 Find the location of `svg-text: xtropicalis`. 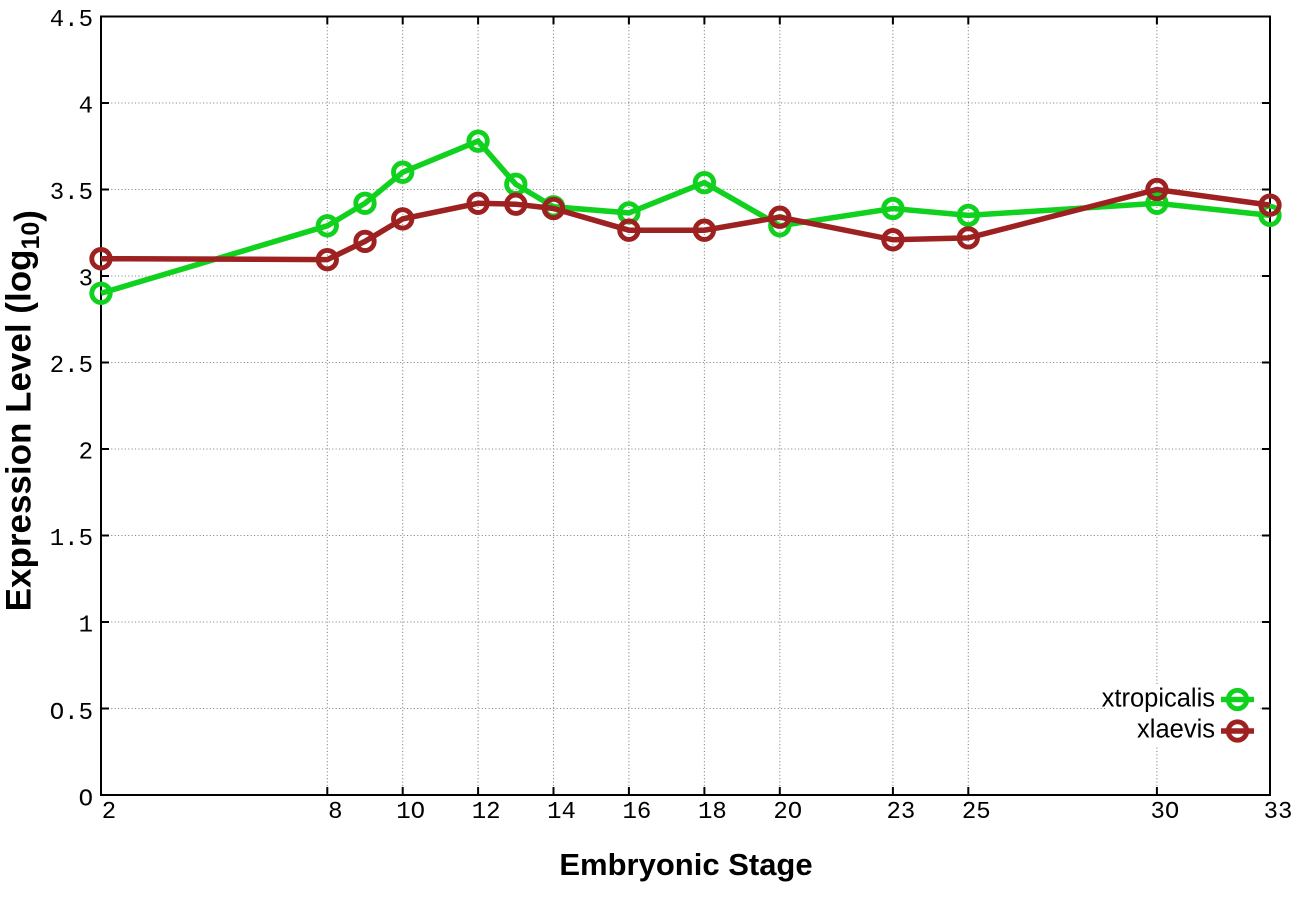

svg-text: xtropicalis is located at coordinates (1158, 699).